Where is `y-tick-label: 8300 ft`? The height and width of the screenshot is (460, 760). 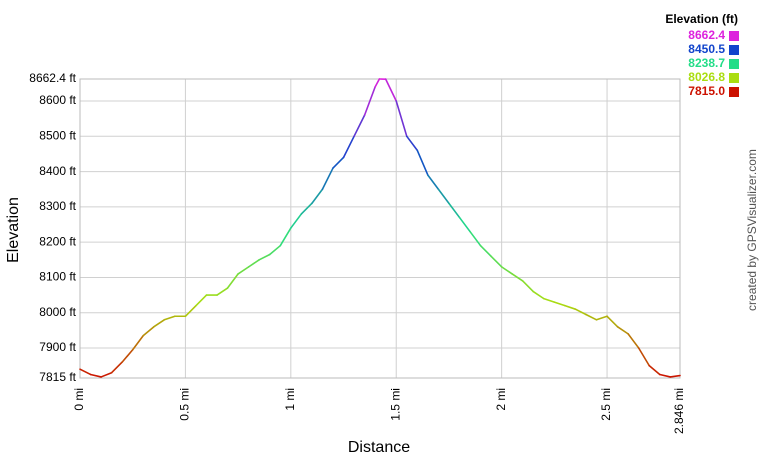
y-tick-label: 8300 ft is located at coordinates (57, 206).